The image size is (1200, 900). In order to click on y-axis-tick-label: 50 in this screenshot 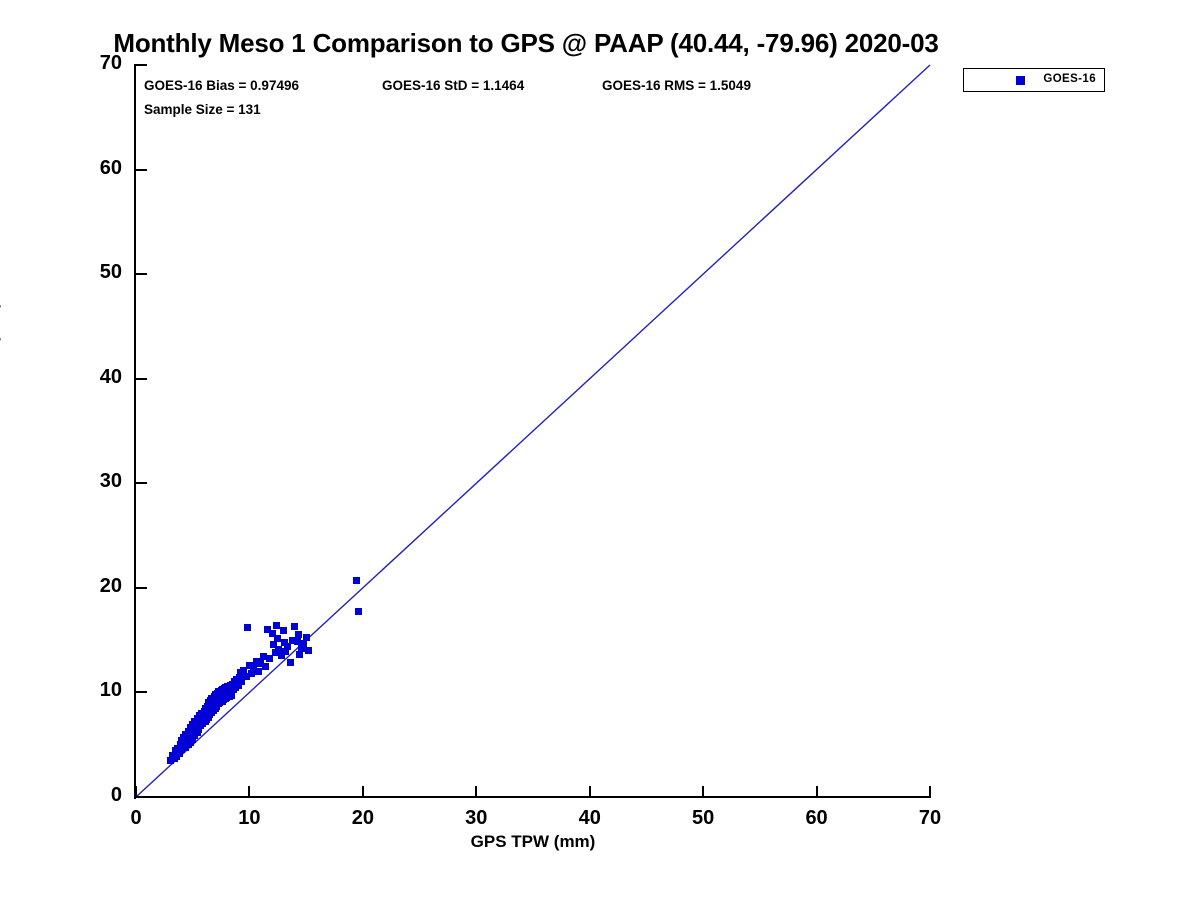, I will do `click(110, 272)`.